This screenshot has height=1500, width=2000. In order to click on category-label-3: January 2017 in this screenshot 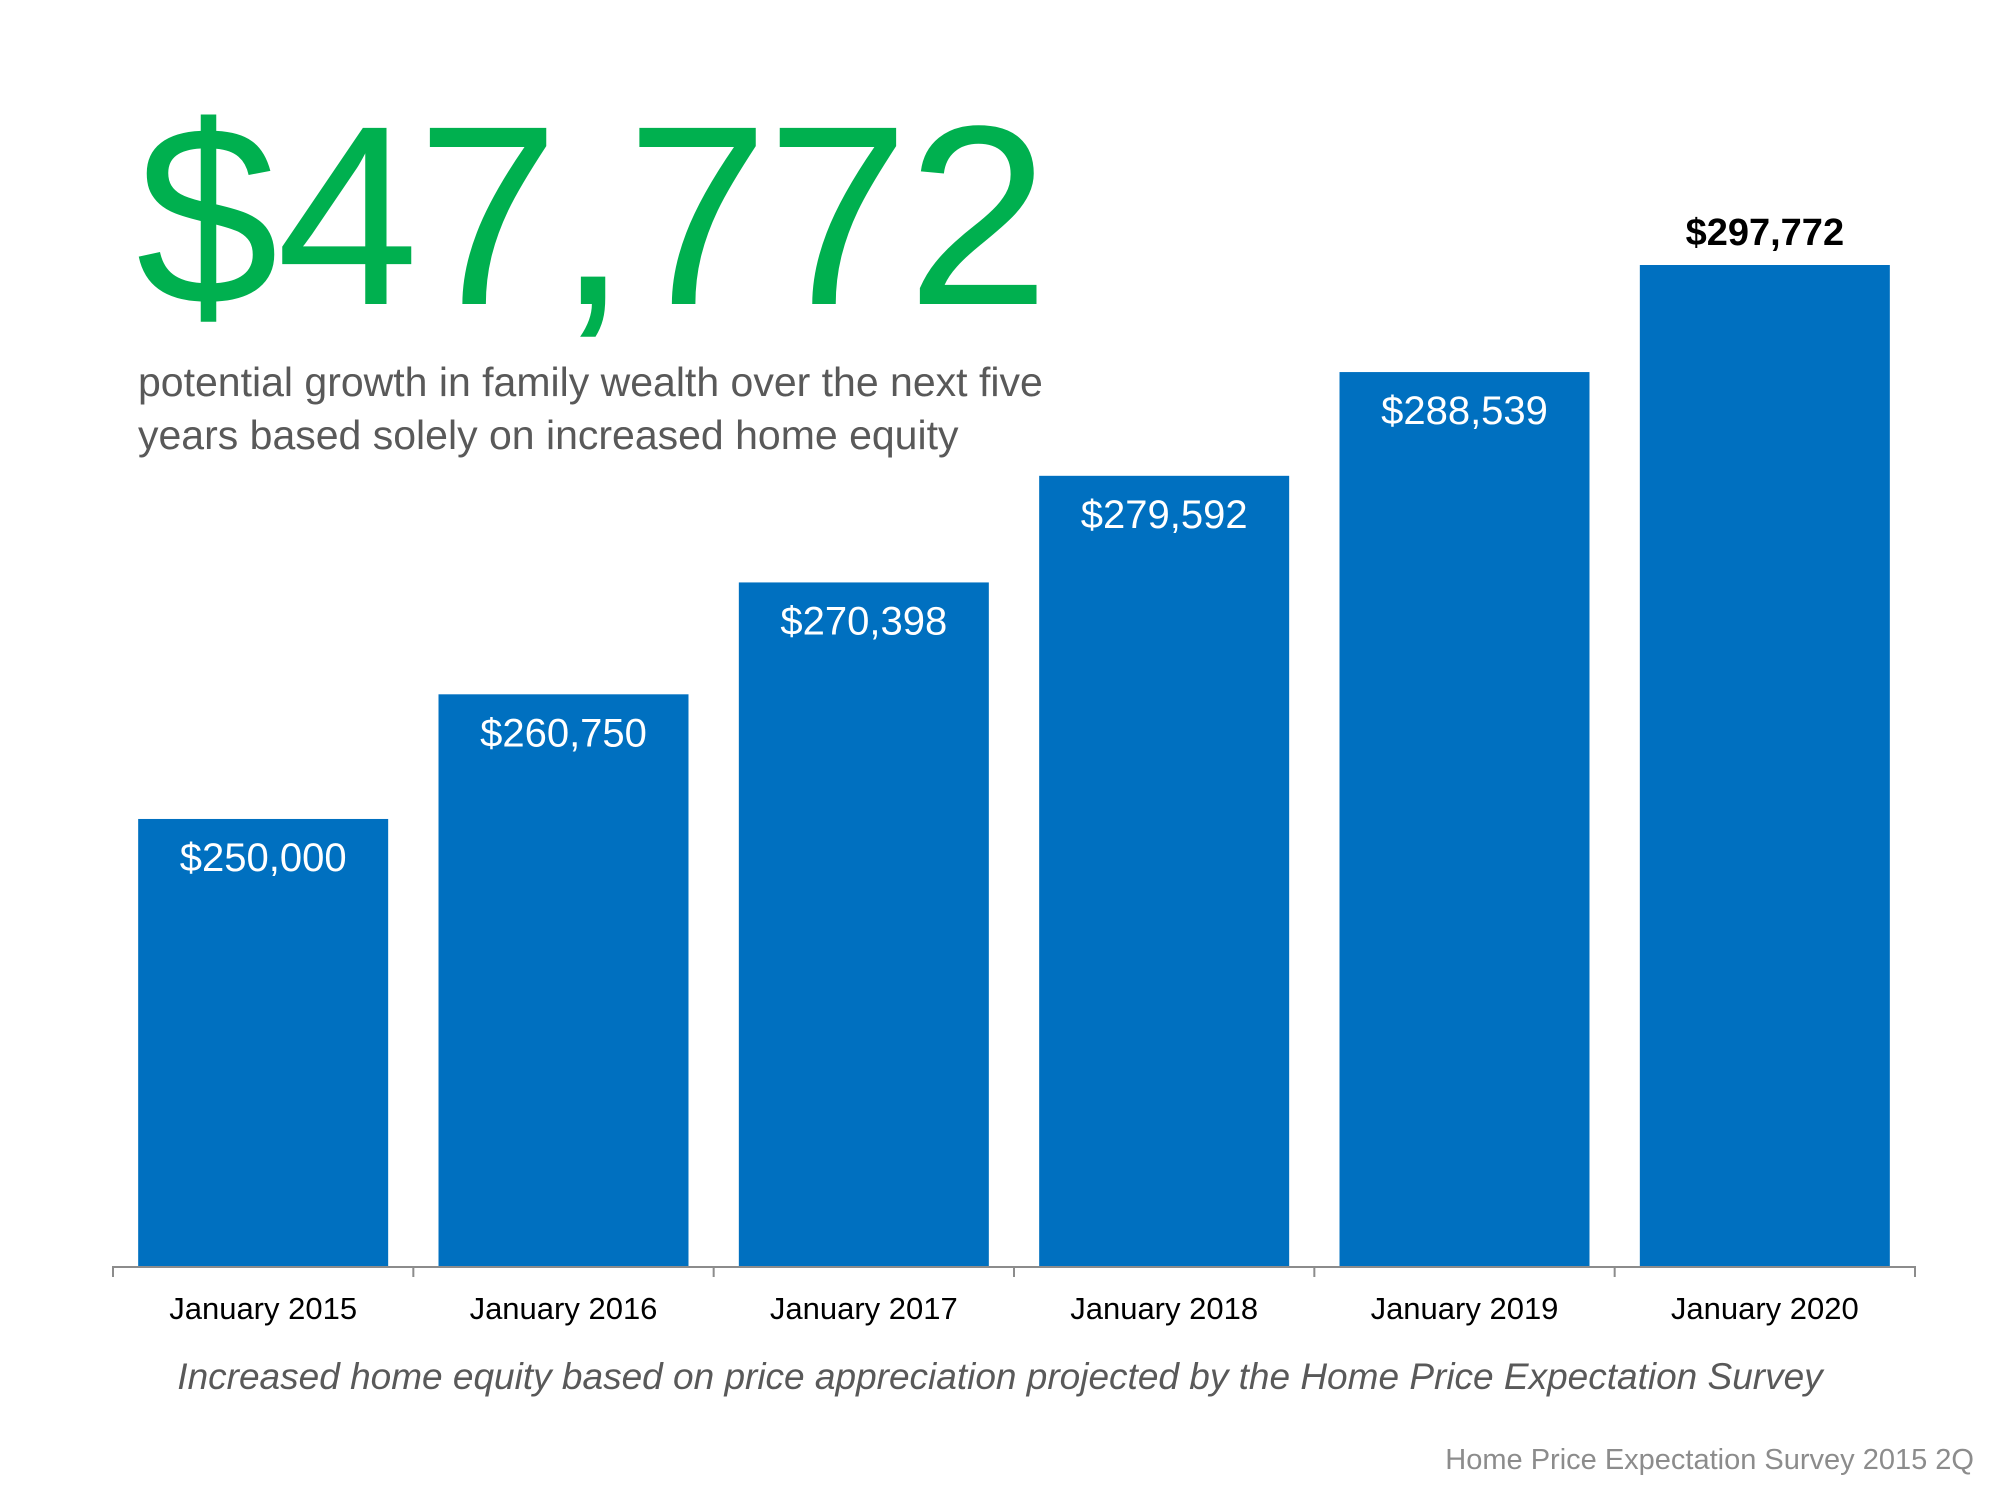, I will do `click(864, 1308)`.